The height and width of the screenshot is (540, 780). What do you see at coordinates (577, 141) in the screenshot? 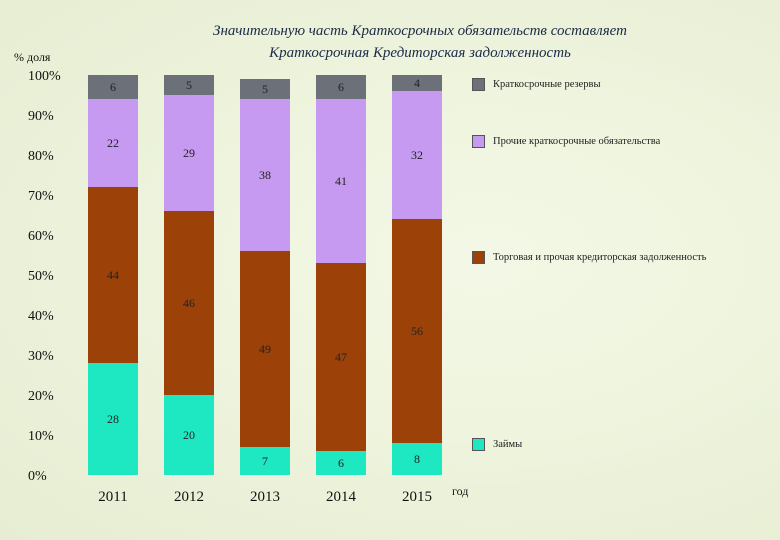
I see `legend-label-other-liabilities: Прочие краткосрочные обязательства` at bounding box center [577, 141].